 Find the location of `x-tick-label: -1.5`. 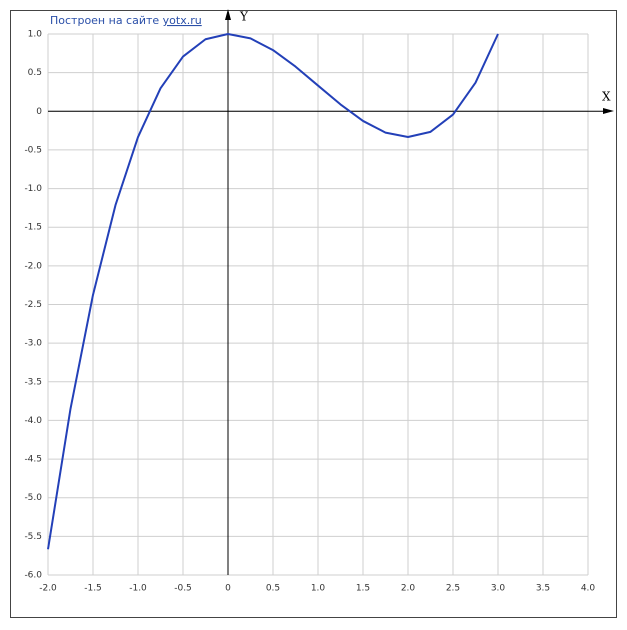

x-tick-label: -1.5 is located at coordinates (93, 589).